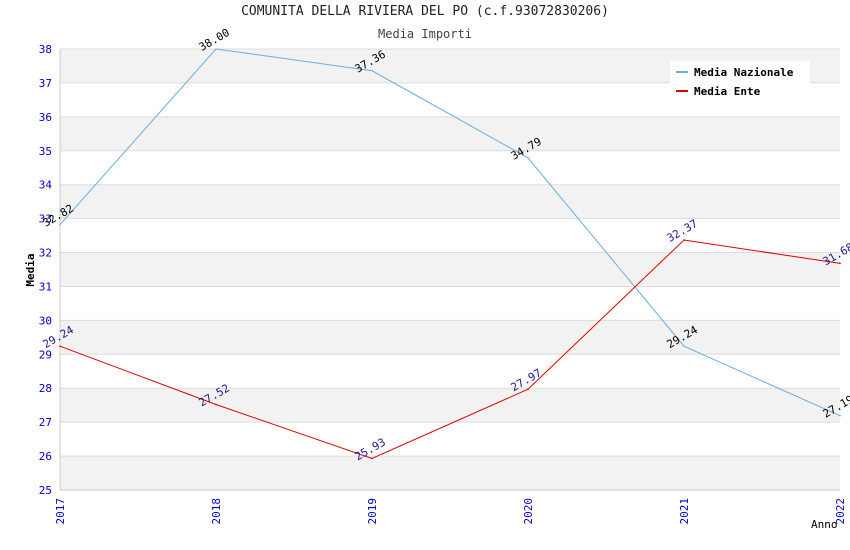  What do you see at coordinates (216, 511) in the screenshot?
I see `x-tick-label: 2018` at bounding box center [216, 511].